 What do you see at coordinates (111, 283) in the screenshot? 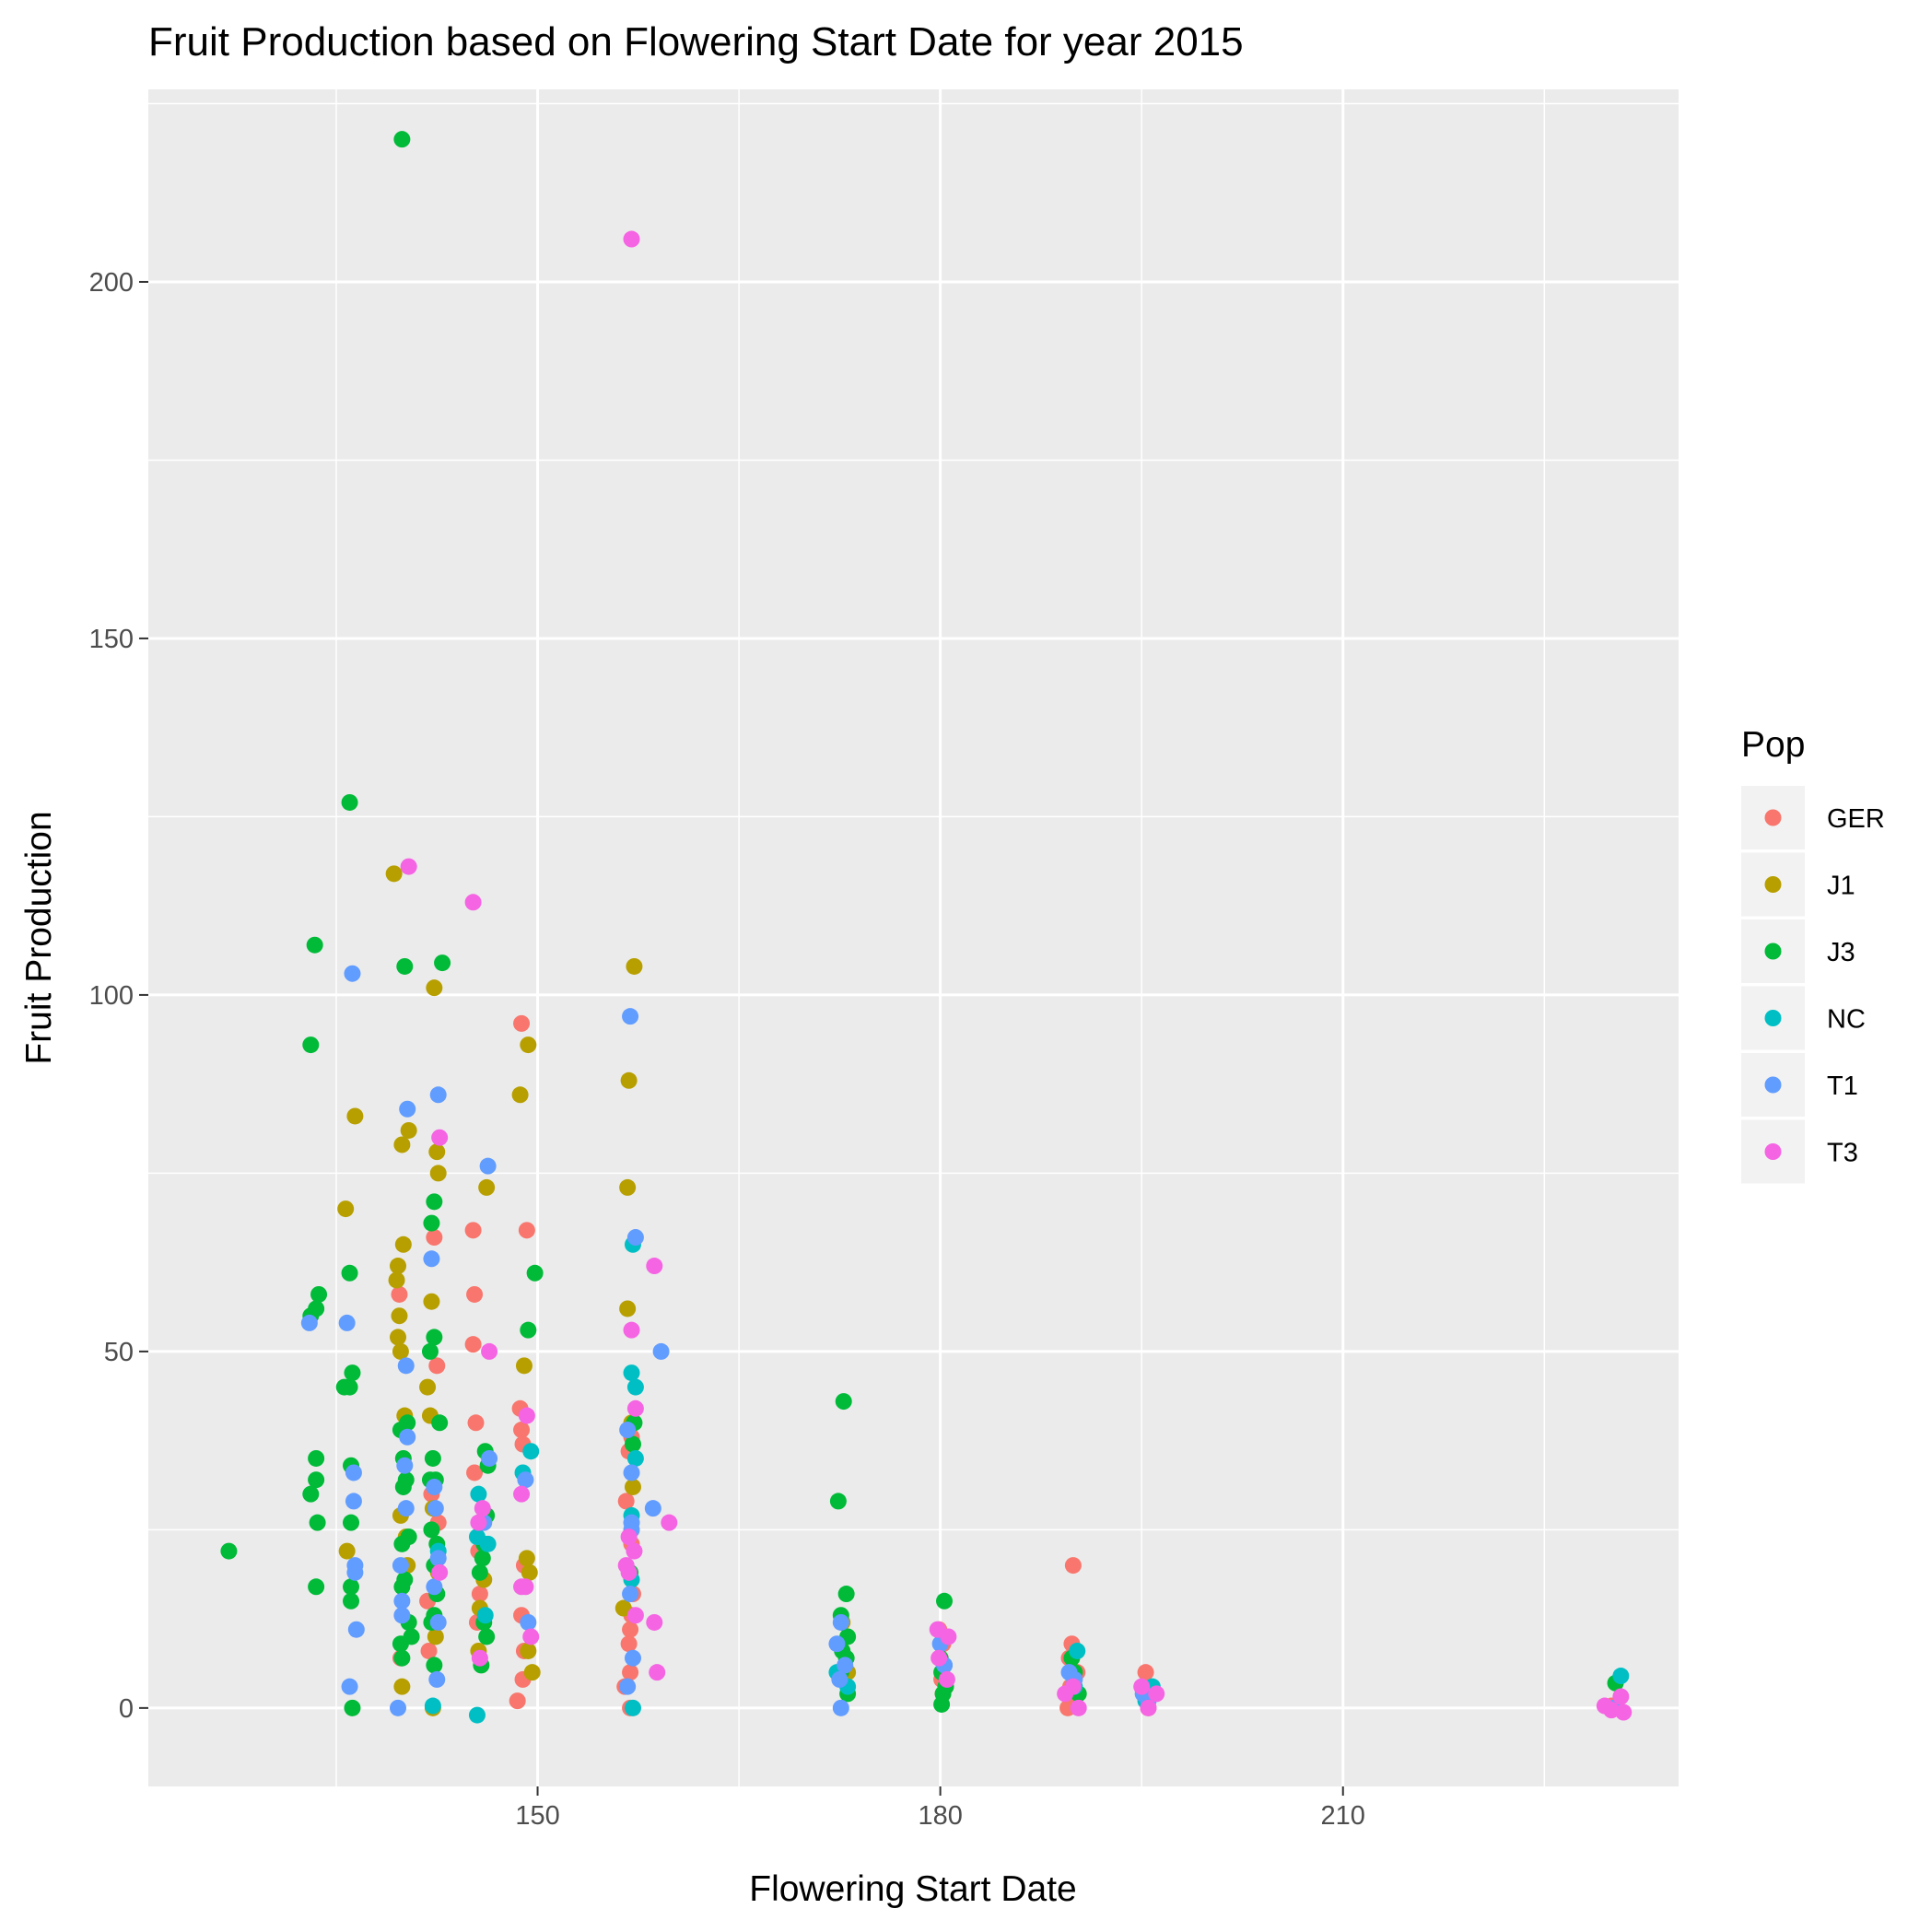
I see `y-tick-label: 200` at bounding box center [111, 283].